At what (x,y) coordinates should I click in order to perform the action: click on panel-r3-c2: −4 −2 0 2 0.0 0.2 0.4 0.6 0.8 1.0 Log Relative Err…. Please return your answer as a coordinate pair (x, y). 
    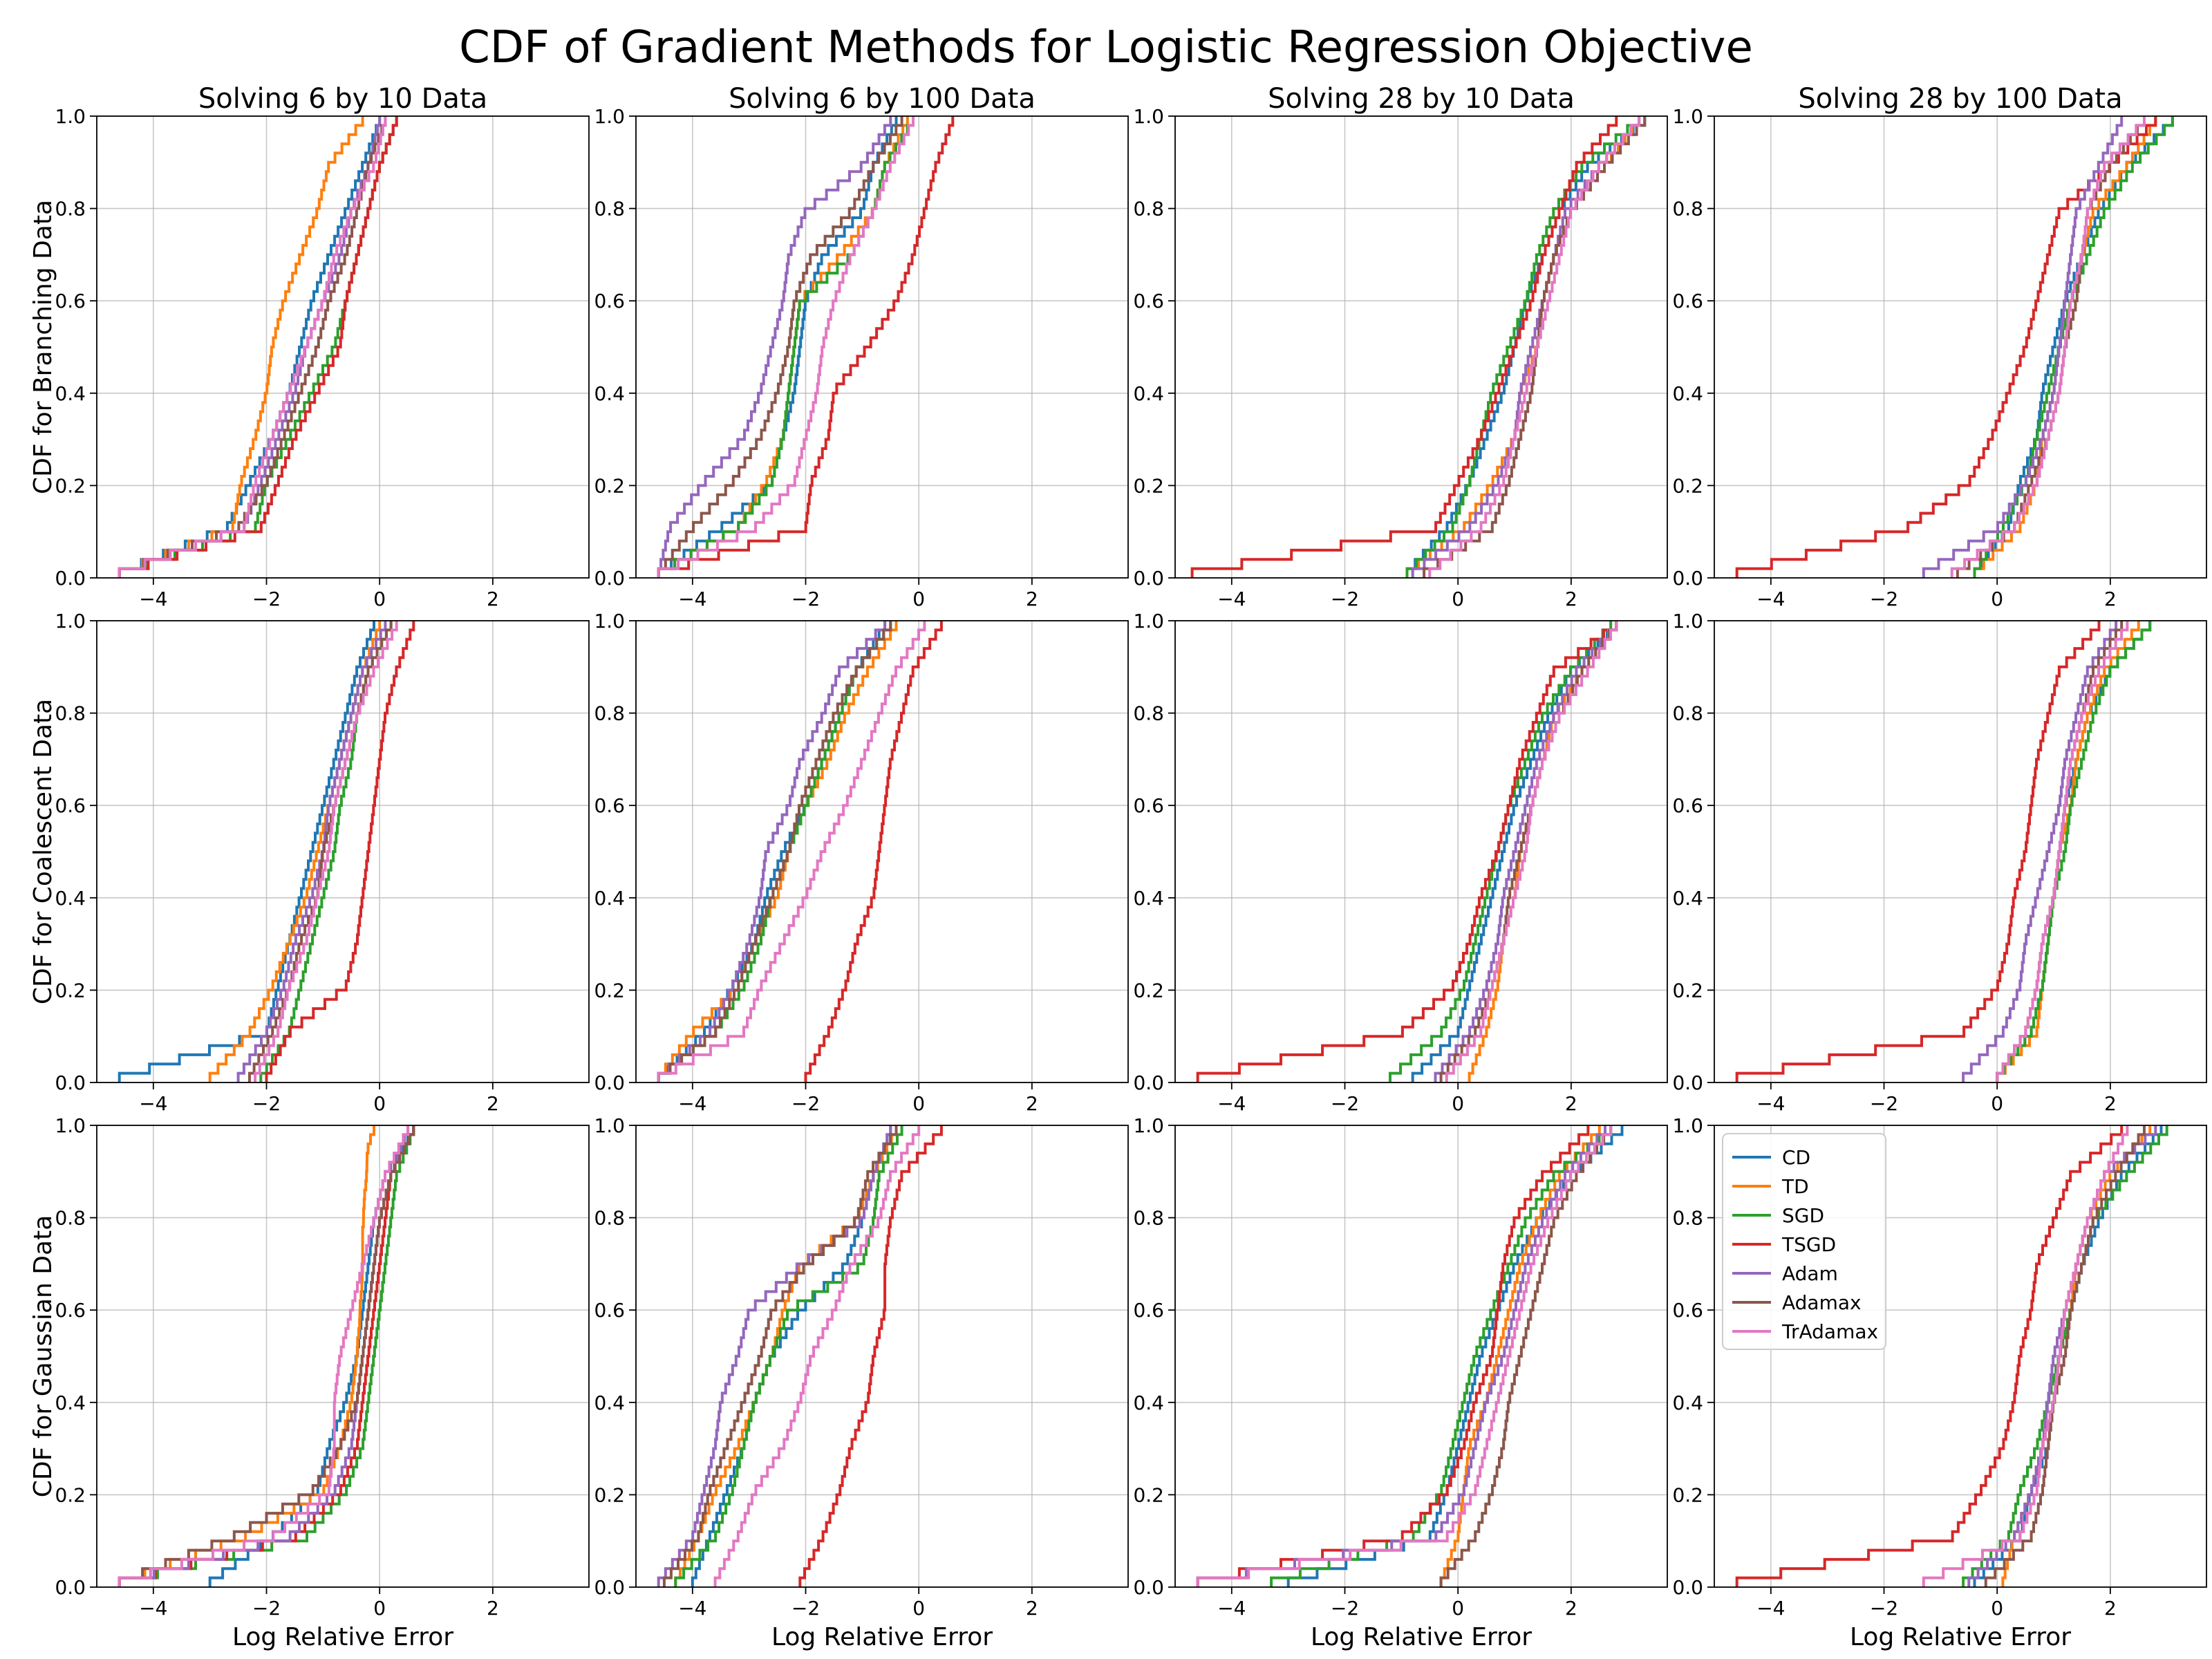
    Looking at the image, I should click on (861, 1382).